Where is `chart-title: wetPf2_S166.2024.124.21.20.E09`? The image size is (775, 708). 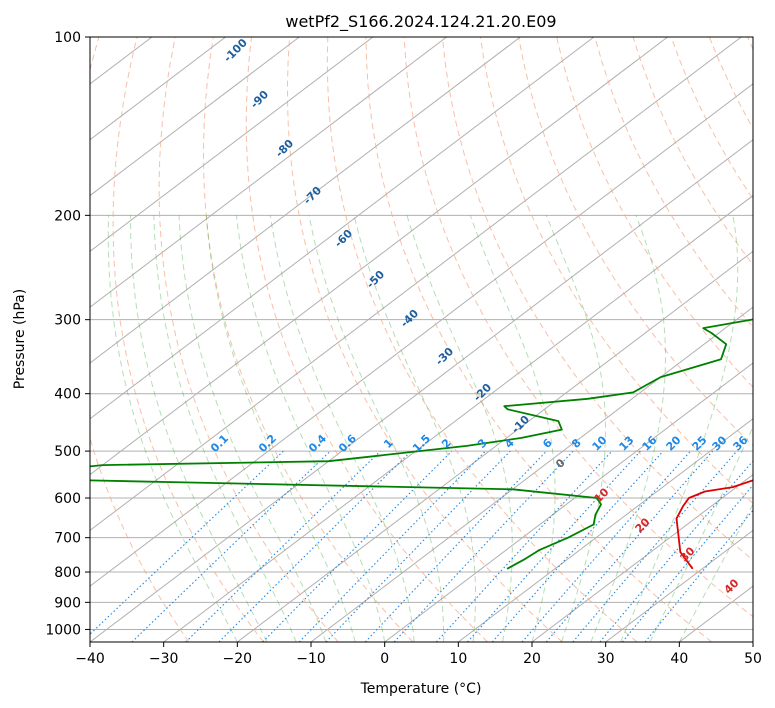 chart-title: wetPf2_S166.2024.124.21.20.E09 is located at coordinates (420, 22).